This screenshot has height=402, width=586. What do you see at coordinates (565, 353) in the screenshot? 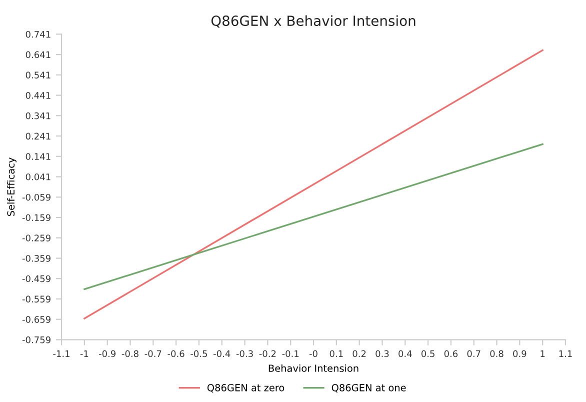
I see `x-tick-label: 1.1` at bounding box center [565, 353].